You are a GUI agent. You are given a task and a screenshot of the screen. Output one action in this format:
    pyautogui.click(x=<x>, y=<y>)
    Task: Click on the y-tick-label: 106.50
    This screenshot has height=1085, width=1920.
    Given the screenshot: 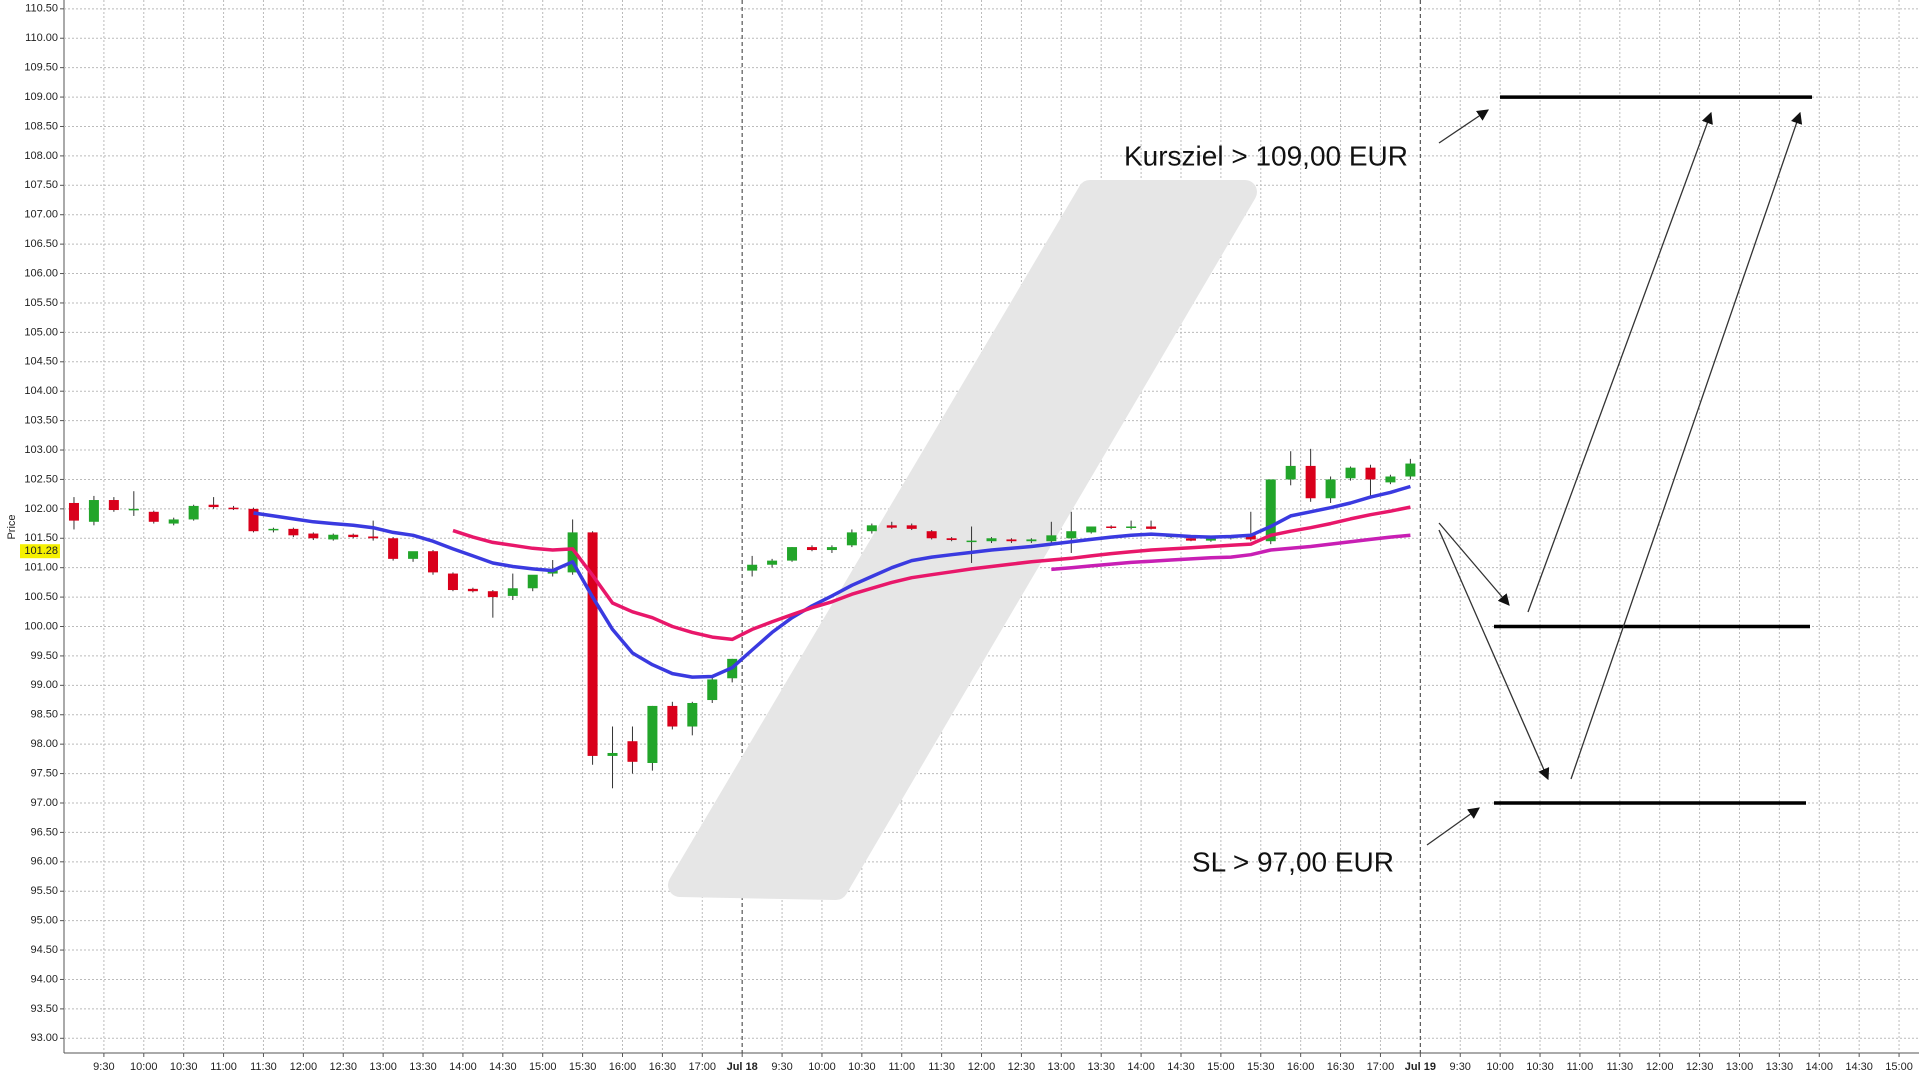 What is the action you would take?
    pyautogui.click(x=41, y=244)
    